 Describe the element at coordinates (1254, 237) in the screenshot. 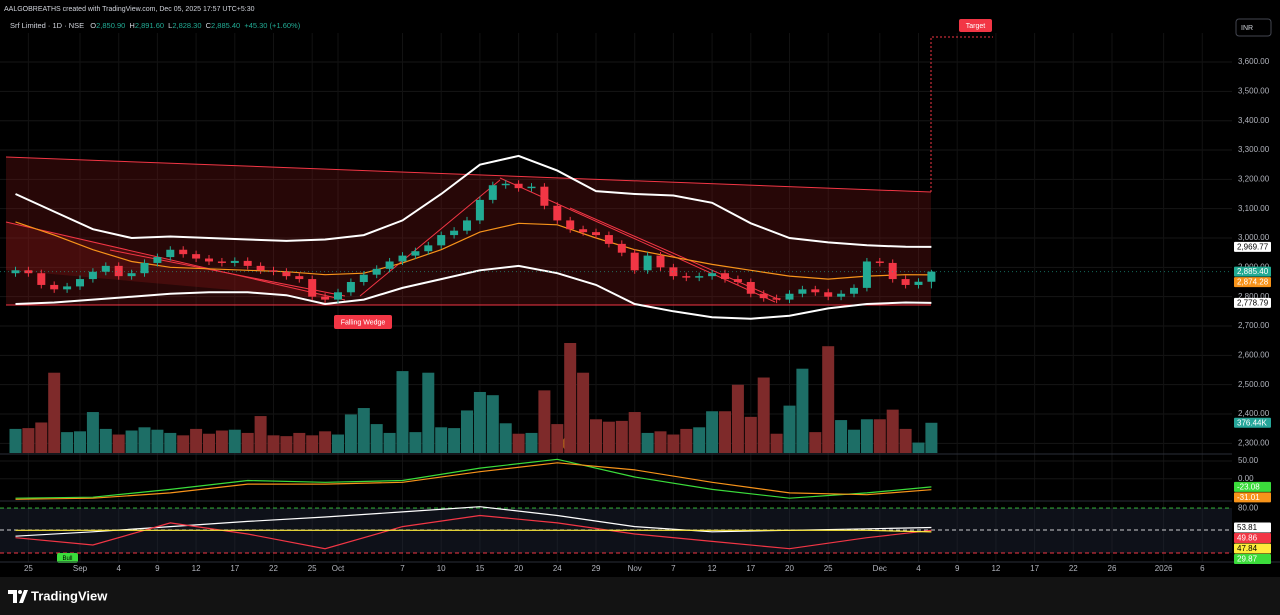

I see `y-tick-label: 3,000.00` at that location.